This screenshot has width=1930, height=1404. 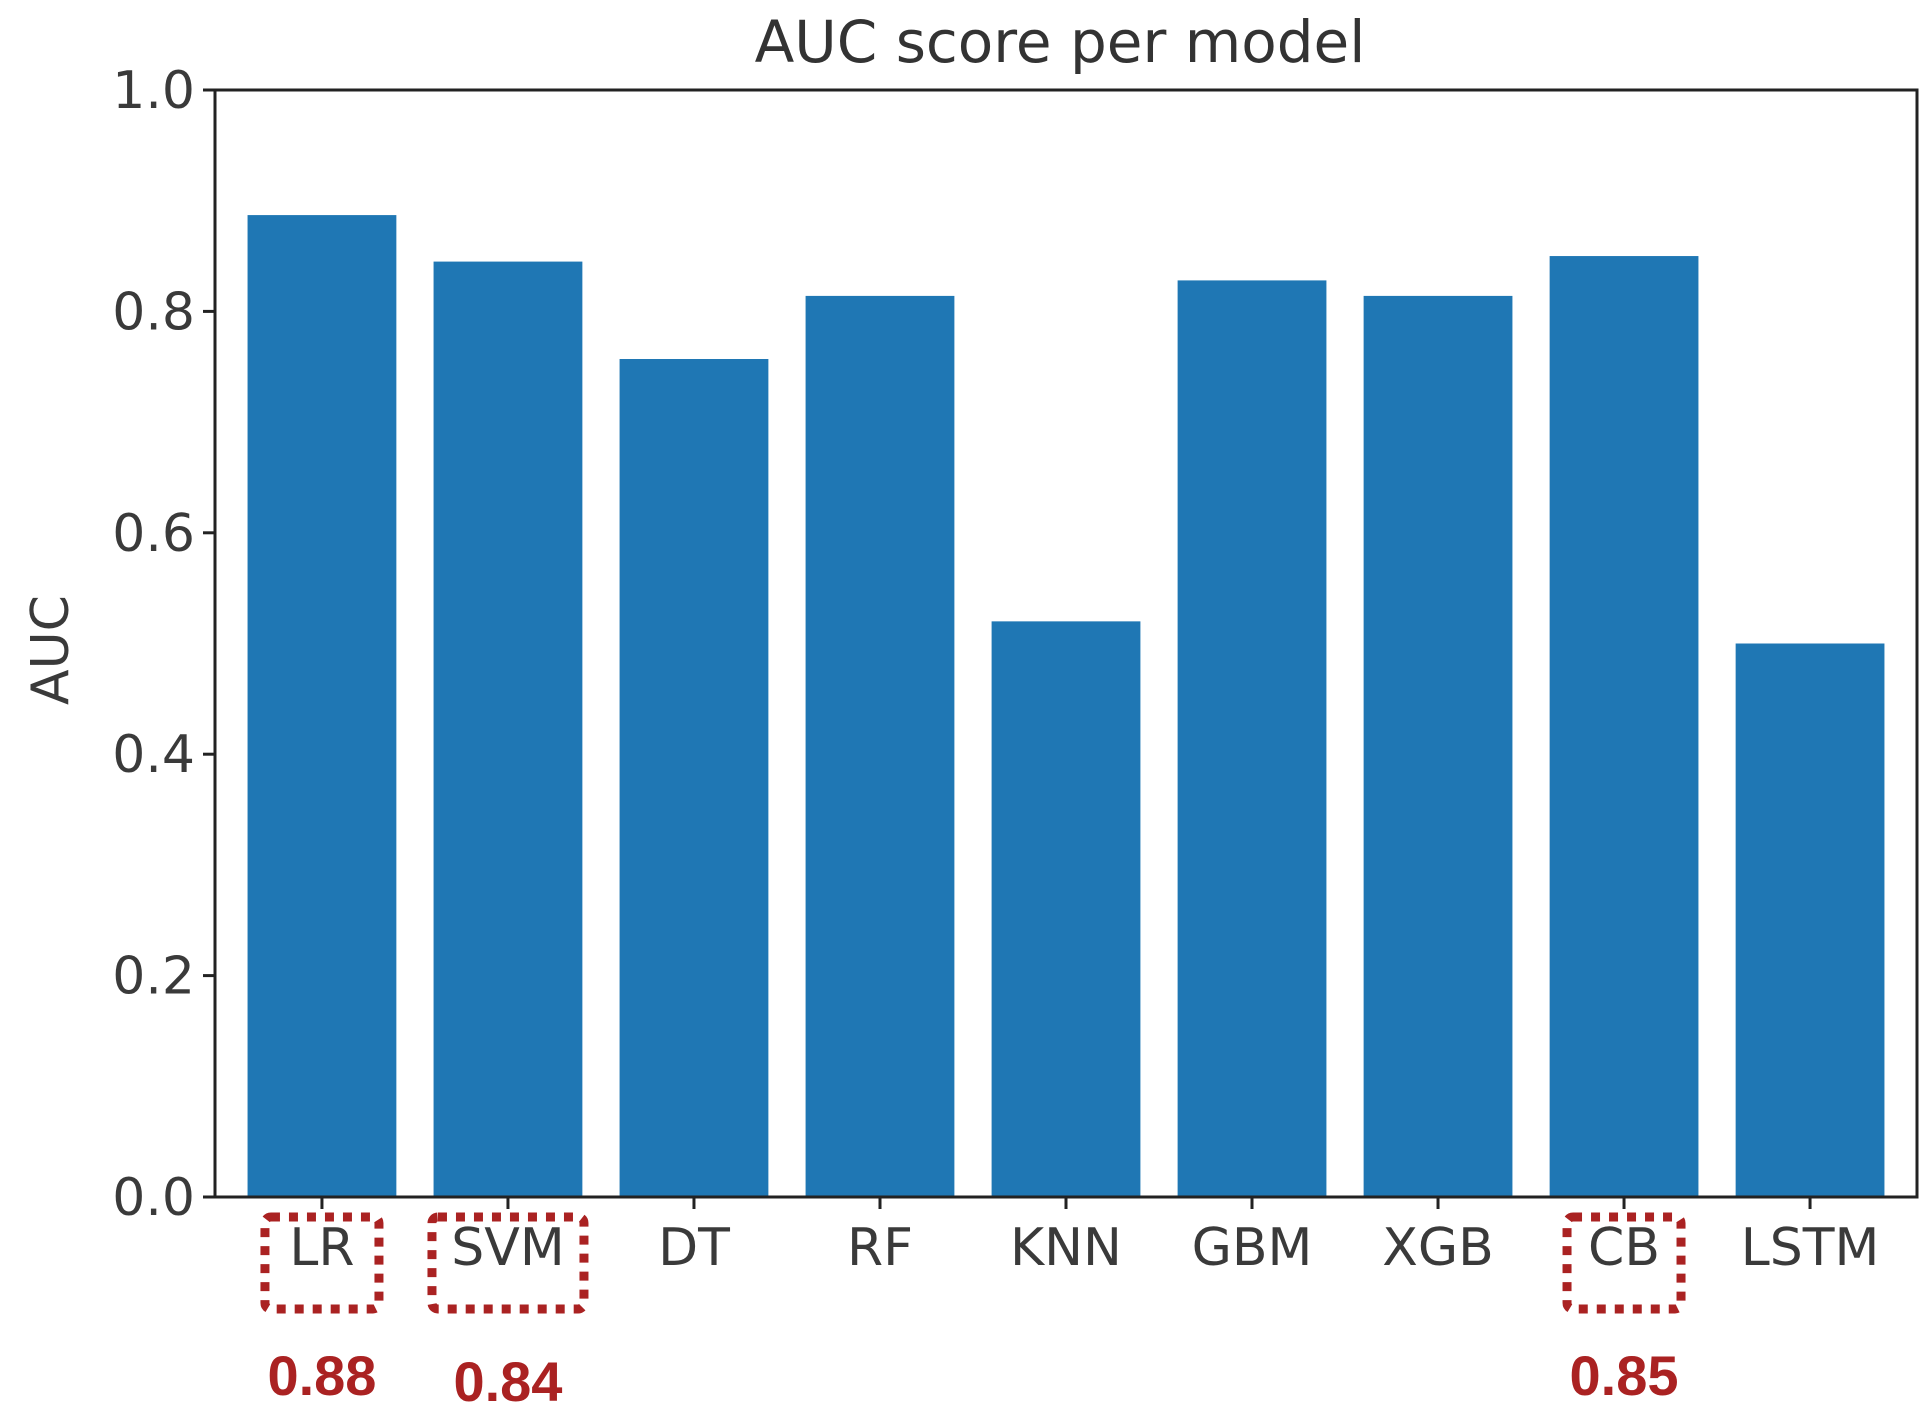 I want to click on bar-xgb, so click(x=1438, y=746).